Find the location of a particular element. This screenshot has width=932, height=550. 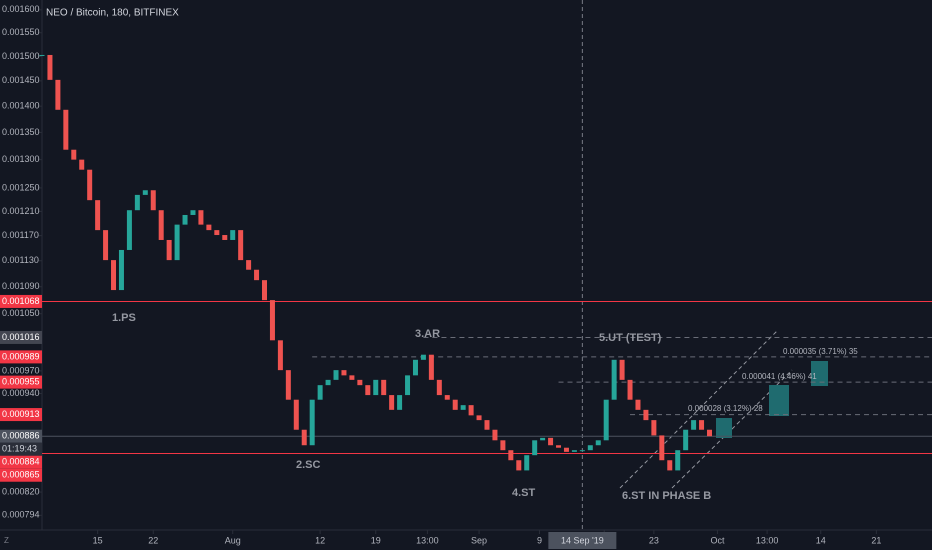

y-tick-label: 0.001550 is located at coordinates (21, 32).